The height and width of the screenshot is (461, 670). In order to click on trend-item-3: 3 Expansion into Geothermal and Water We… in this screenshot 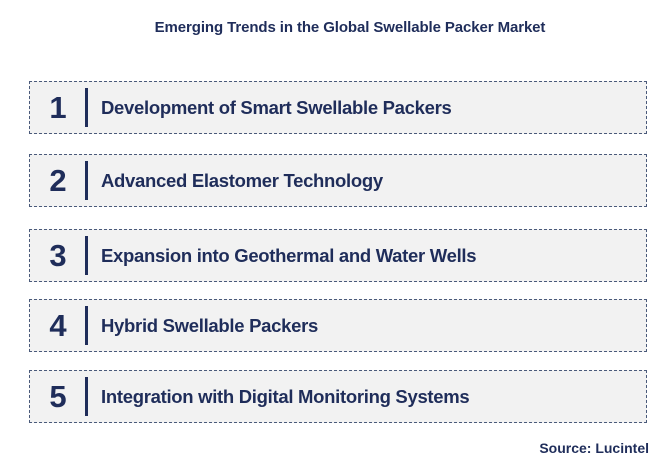, I will do `click(338, 255)`.